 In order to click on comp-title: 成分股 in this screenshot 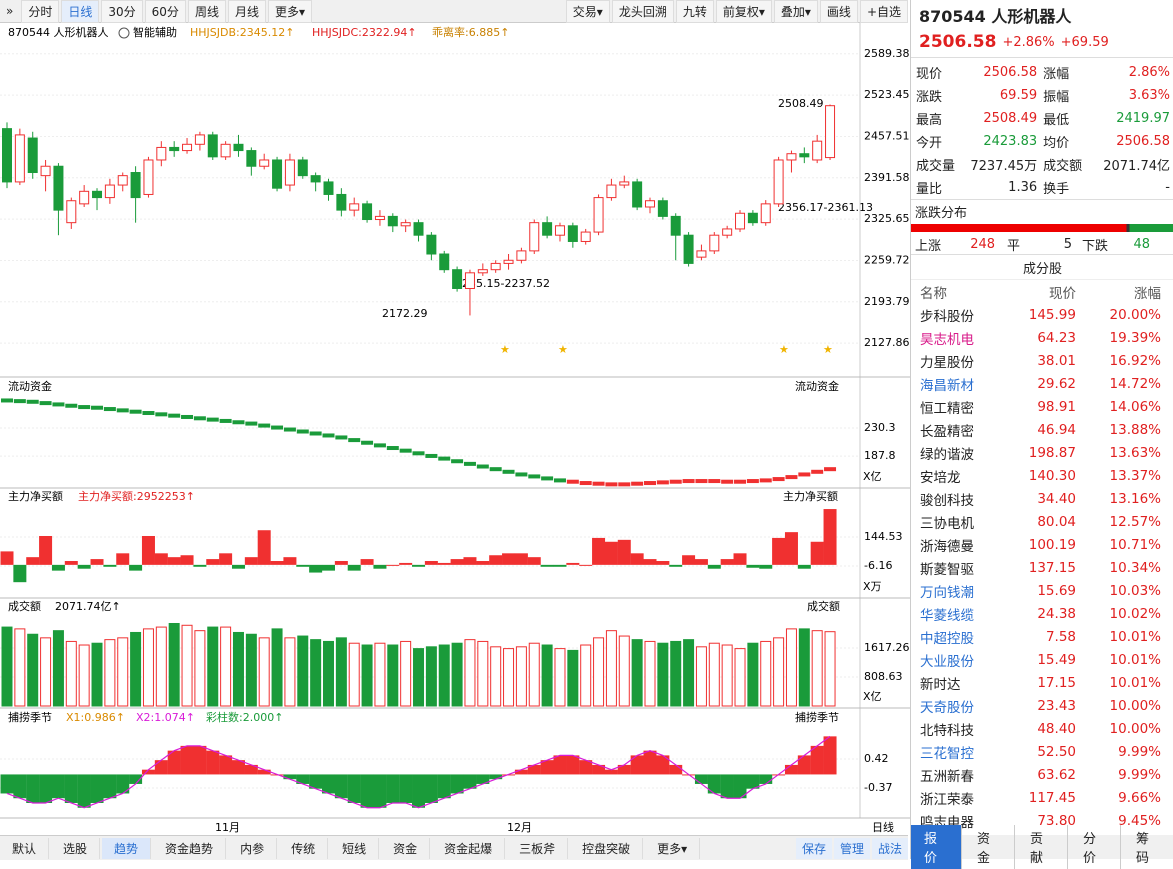, I will do `click(1042, 266)`.